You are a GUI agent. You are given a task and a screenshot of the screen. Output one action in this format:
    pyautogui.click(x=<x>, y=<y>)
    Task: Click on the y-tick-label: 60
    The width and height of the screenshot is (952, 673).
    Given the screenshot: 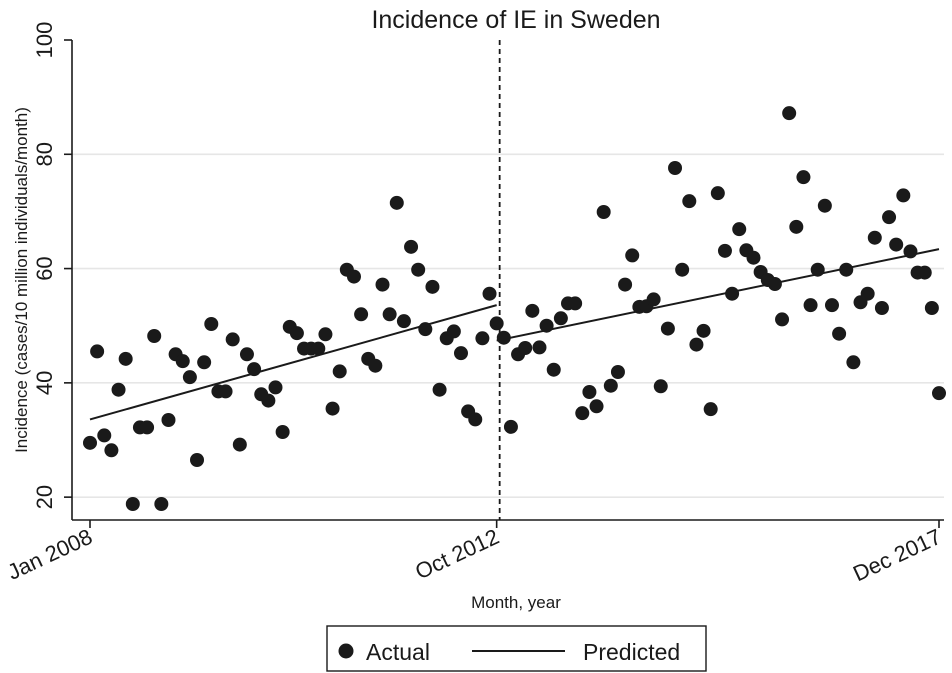 What is the action you would take?
    pyautogui.click(x=44, y=268)
    